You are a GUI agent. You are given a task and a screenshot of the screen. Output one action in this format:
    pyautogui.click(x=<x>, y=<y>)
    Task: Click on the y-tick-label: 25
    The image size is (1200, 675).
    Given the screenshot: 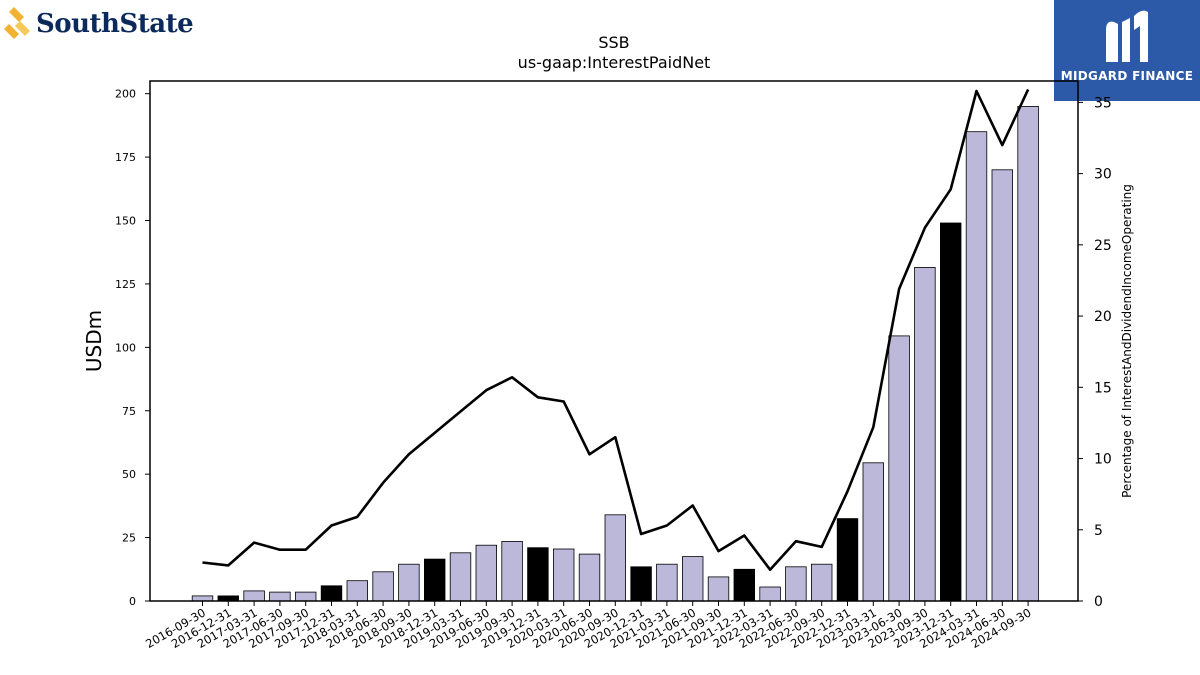 What is the action you would take?
    pyautogui.click(x=129, y=538)
    